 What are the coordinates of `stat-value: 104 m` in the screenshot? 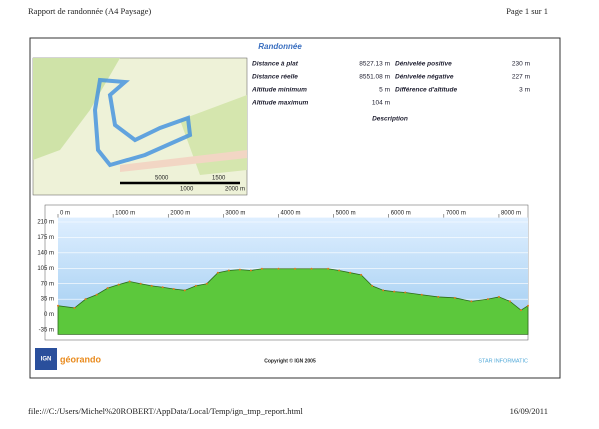 It's located at (381, 103).